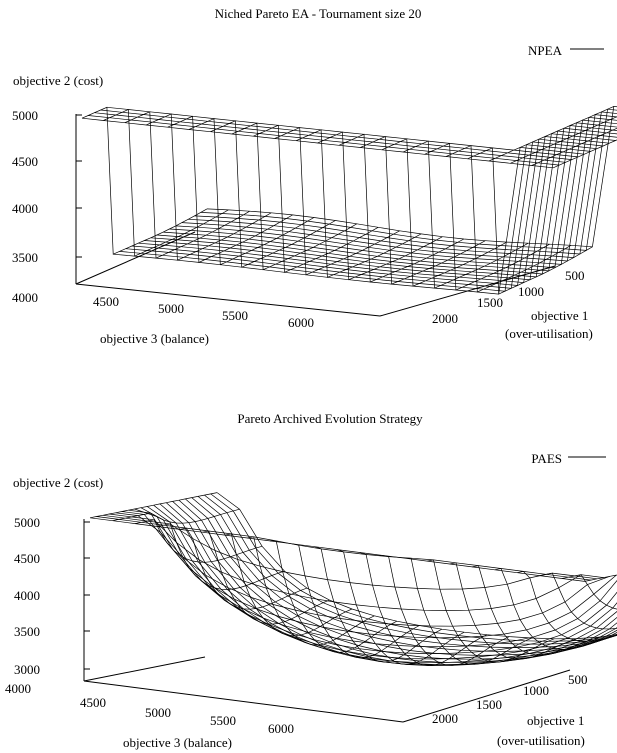  What do you see at coordinates (546, 458) in the screenshot?
I see `legend-label: PAES` at bounding box center [546, 458].